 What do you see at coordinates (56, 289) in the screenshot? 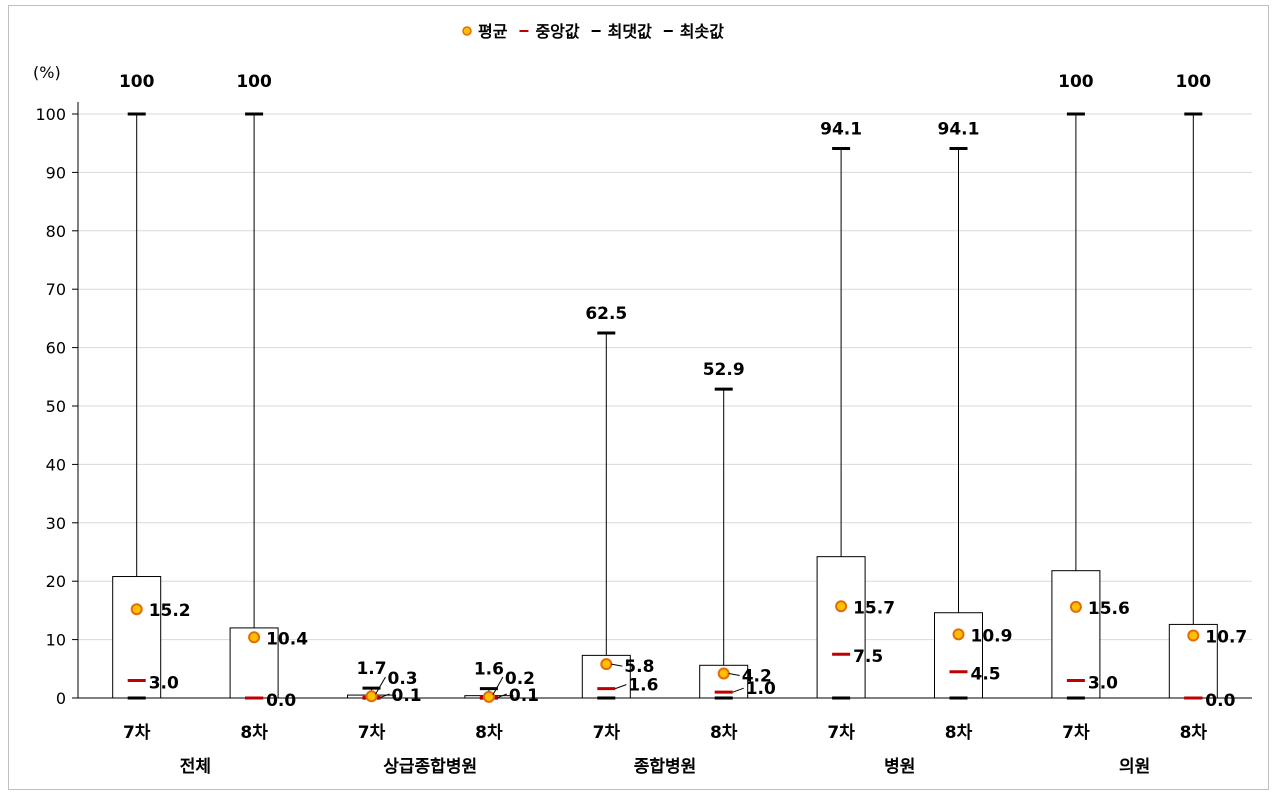
I see `y-tick-label: 70` at bounding box center [56, 289].